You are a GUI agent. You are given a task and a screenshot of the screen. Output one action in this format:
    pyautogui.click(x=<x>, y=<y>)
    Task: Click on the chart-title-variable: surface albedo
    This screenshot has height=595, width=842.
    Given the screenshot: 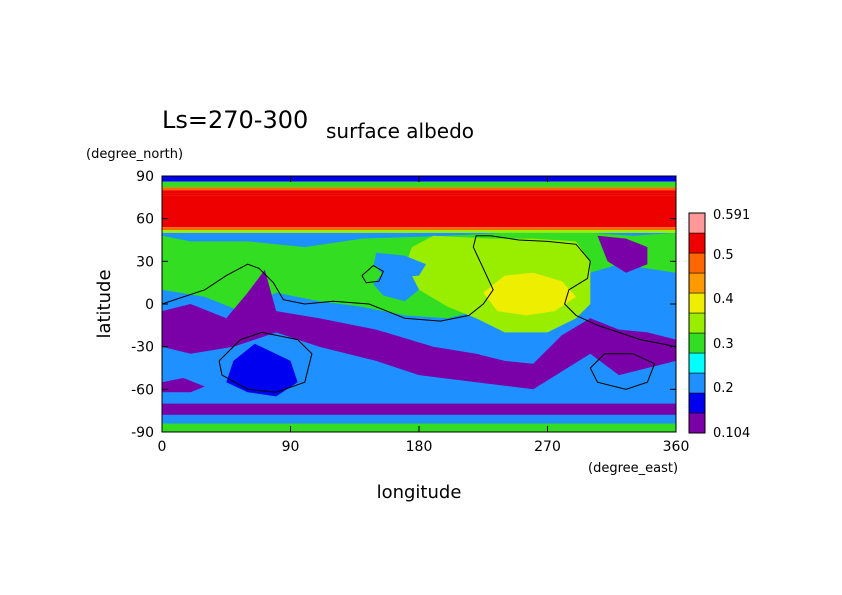 What is the action you would take?
    pyautogui.click(x=400, y=131)
    